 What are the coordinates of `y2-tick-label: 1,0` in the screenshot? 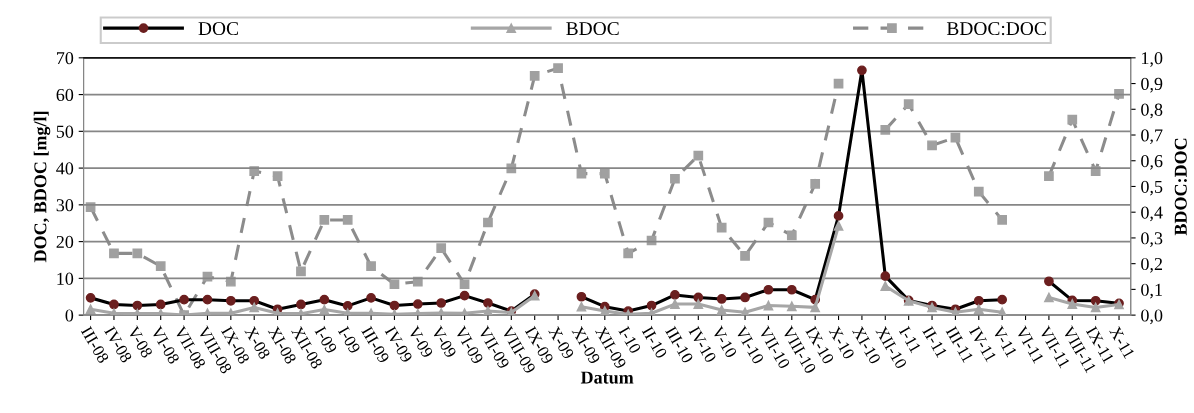 It's located at (1152, 59).